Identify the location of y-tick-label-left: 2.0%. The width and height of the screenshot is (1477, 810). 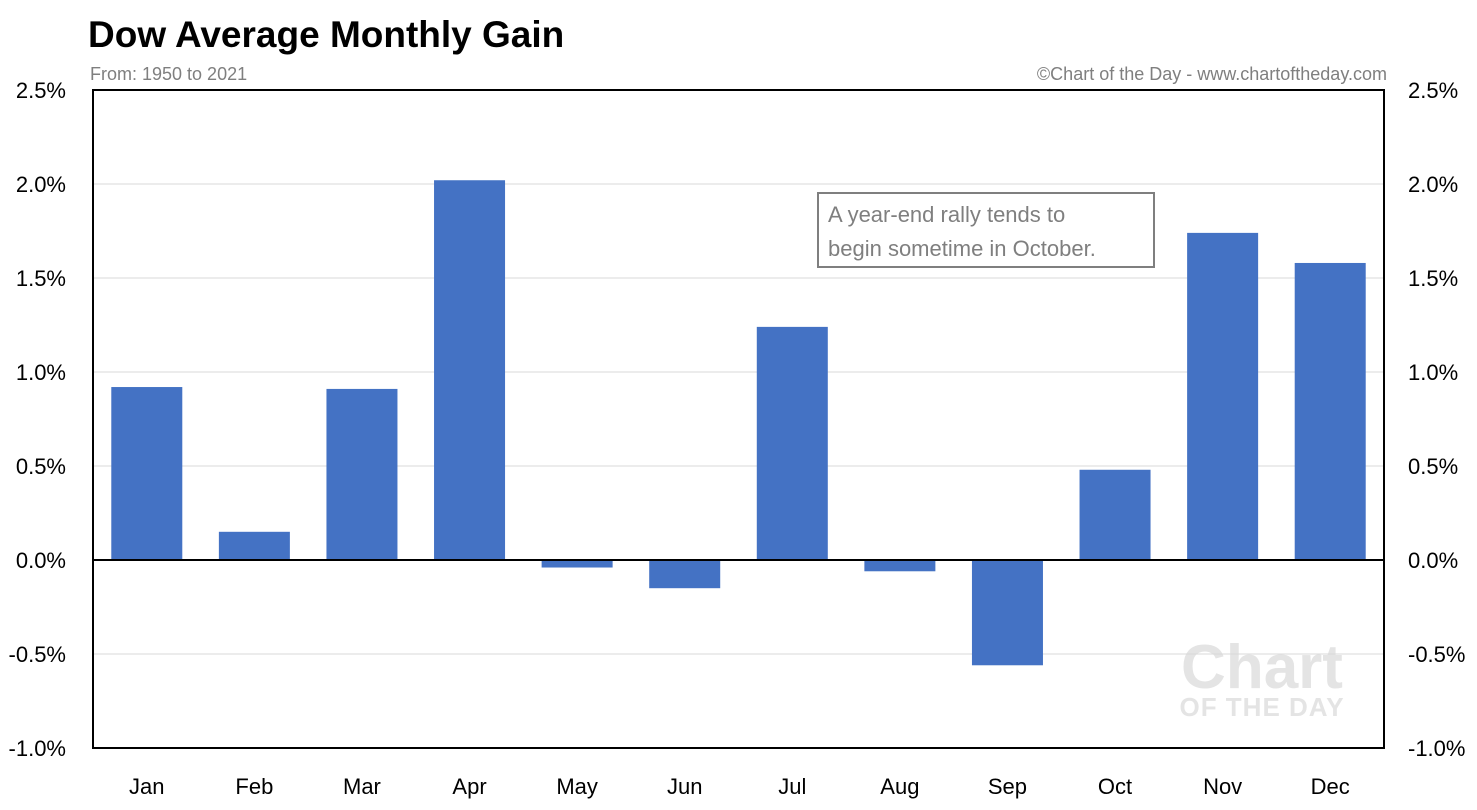
(41, 184).